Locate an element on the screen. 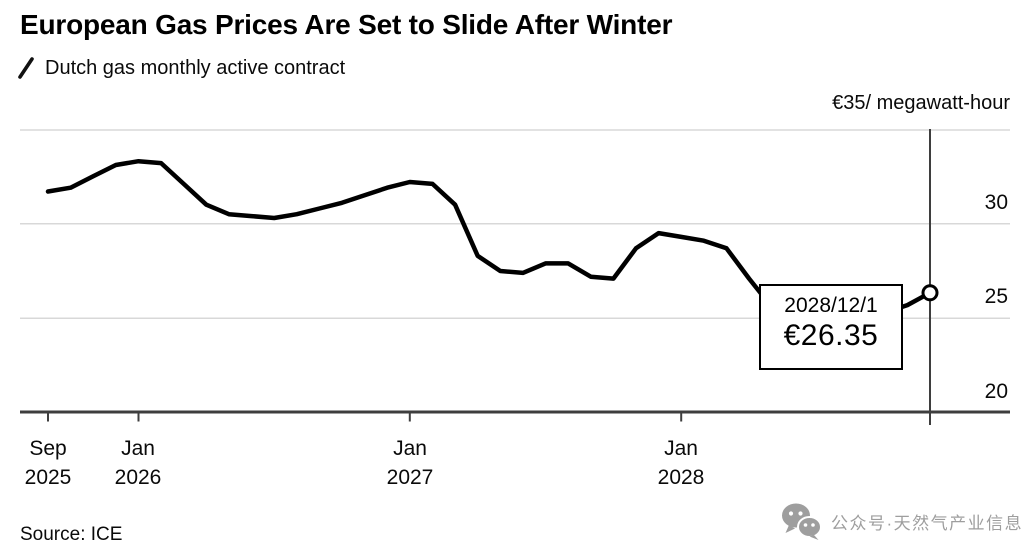  x-tick-label: Jan 2026 is located at coordinates (138, 463).